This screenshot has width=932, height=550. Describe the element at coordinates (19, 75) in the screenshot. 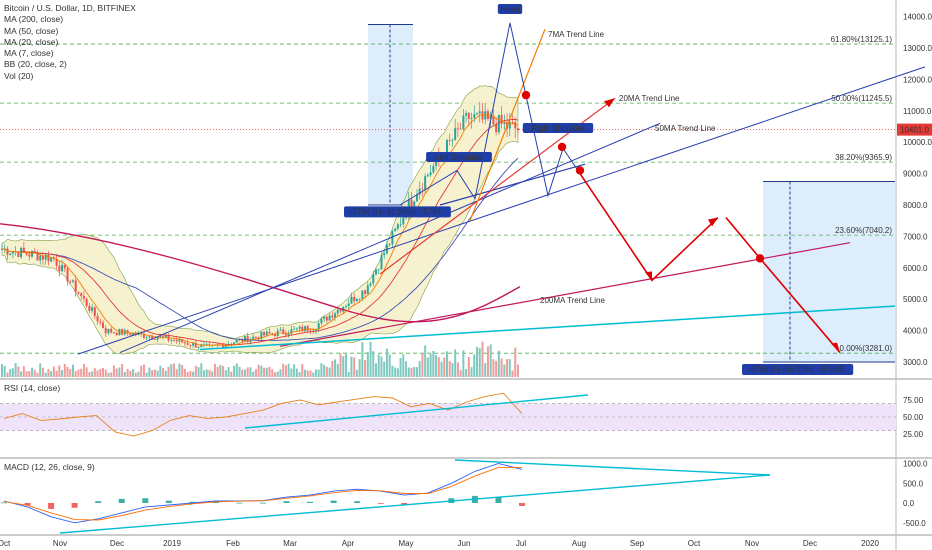

I see `indicator-vol: Vol (20)` at that location.